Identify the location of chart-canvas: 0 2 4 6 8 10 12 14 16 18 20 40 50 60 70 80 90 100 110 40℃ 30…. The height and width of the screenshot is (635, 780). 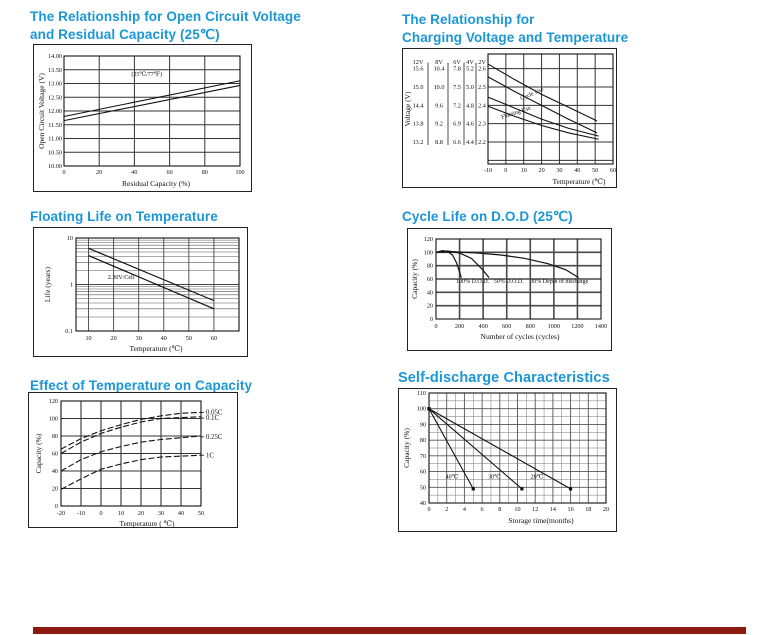
(505, 457).